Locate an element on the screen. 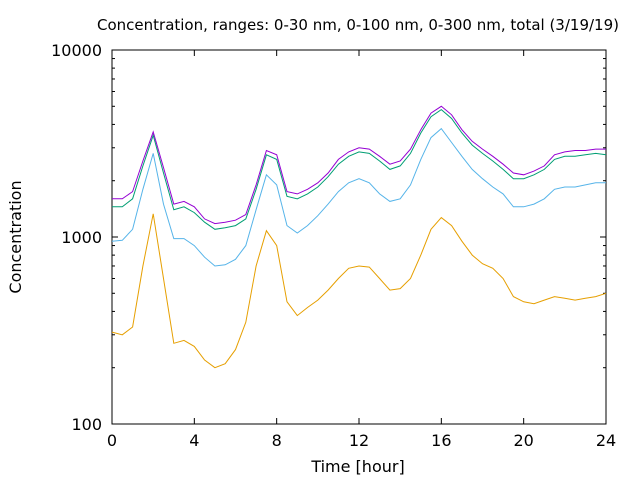 This screenshot has width=640, height=480. x-tick-label: 0 is located at coordinates (112, 440).